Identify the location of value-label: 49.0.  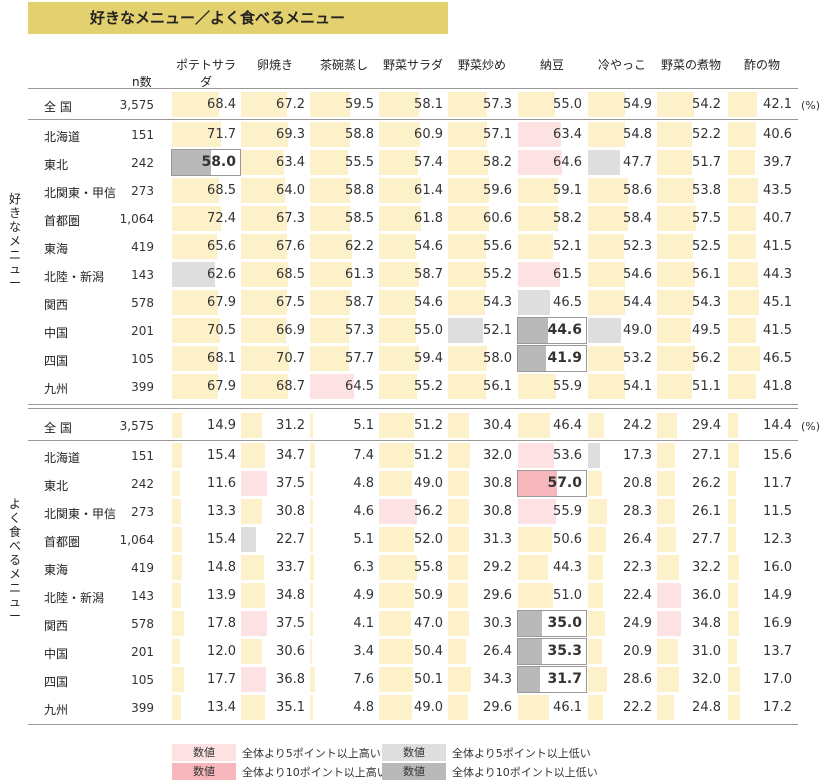
(637, 330).